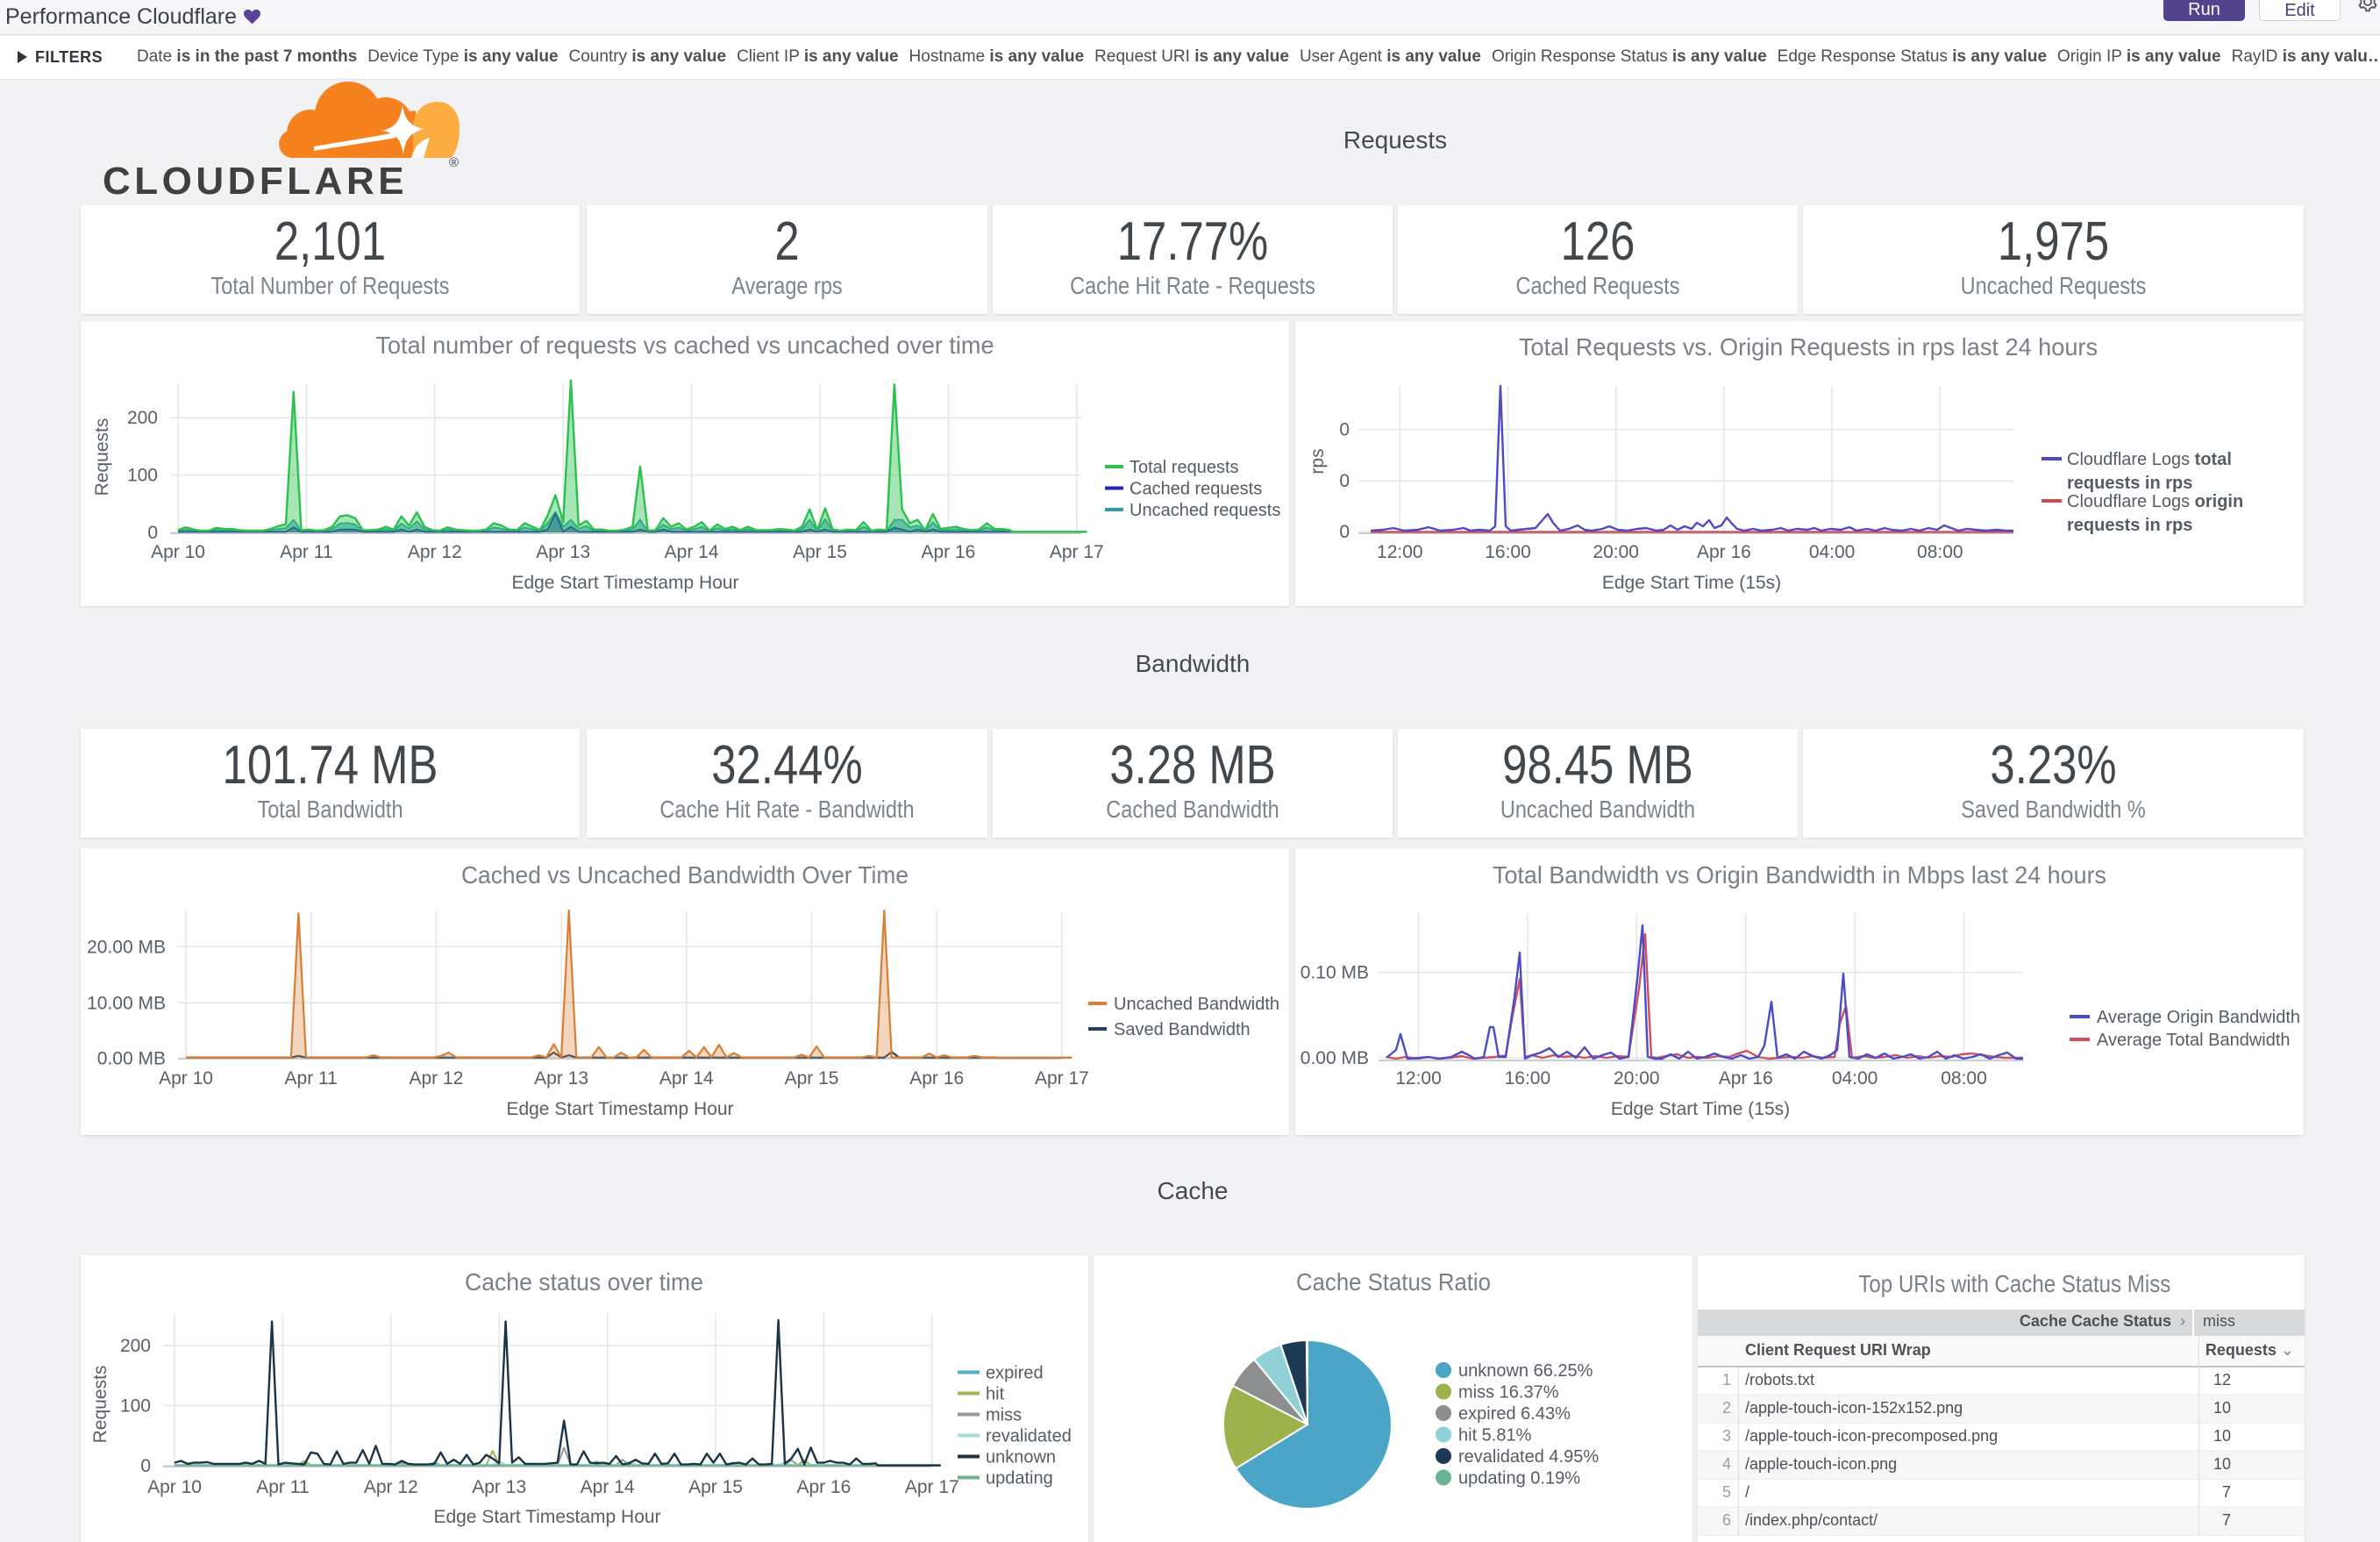 This screenshot has width=2380, height=1542. What do you see at coordinates (2155, 501) in the screenshot?
I see `svg-text: Cloudflare Logs origin` at bounding box center [2155, 501].